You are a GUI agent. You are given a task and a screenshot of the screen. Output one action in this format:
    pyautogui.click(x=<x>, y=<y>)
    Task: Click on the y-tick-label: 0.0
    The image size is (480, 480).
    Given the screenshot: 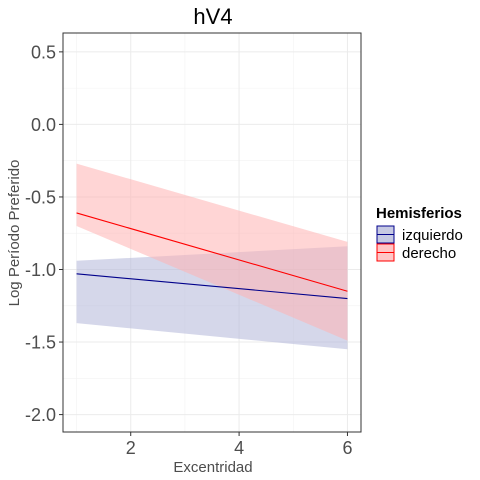 What is the action you would take?
    pyautogui.click(x=43, y=125)
    